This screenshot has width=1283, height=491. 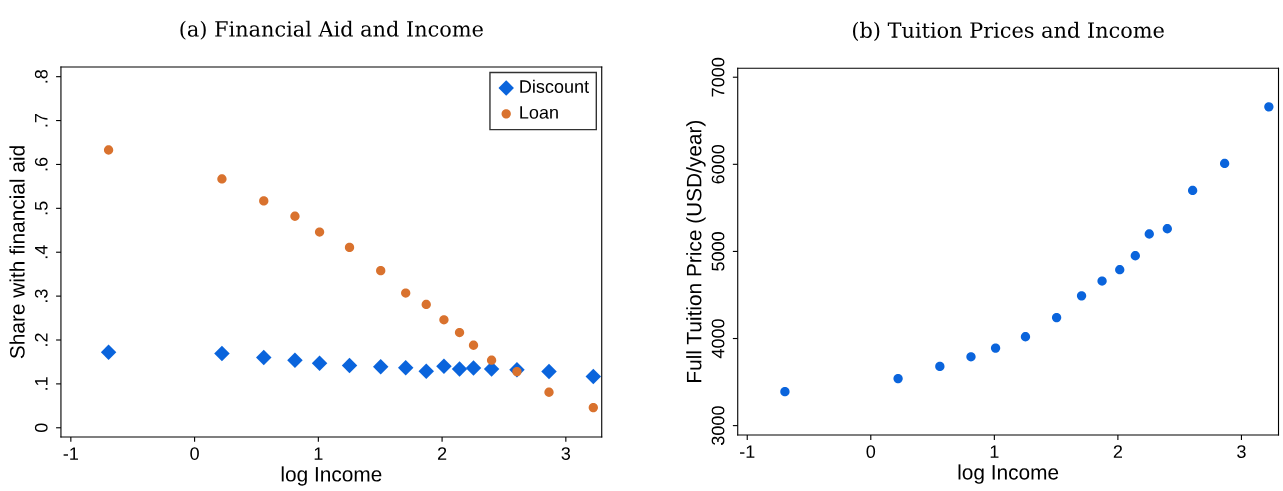 I want to click on legend-label: Discount, so click(x=554, y=86).